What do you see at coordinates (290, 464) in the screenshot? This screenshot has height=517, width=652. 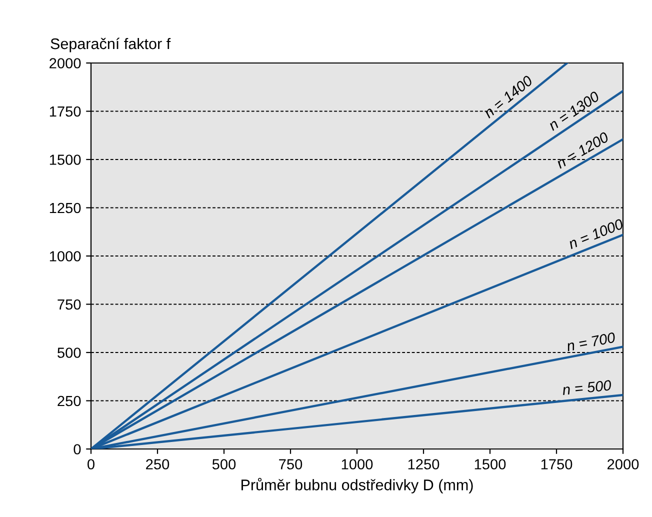 I see `x-tick-label: 750` at bounding box center [290, 464].